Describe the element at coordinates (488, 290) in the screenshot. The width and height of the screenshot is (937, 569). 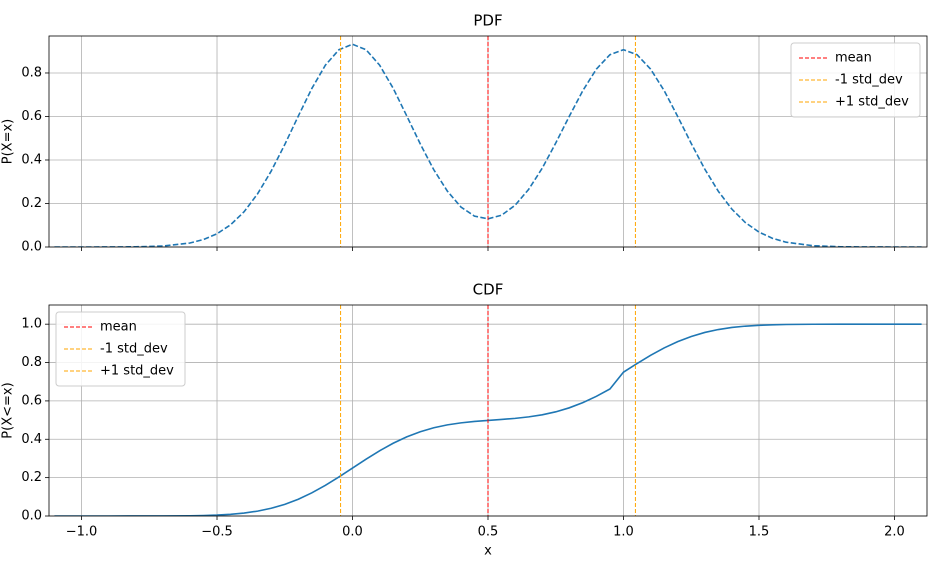
I see `chart-title: CDF` at that location.